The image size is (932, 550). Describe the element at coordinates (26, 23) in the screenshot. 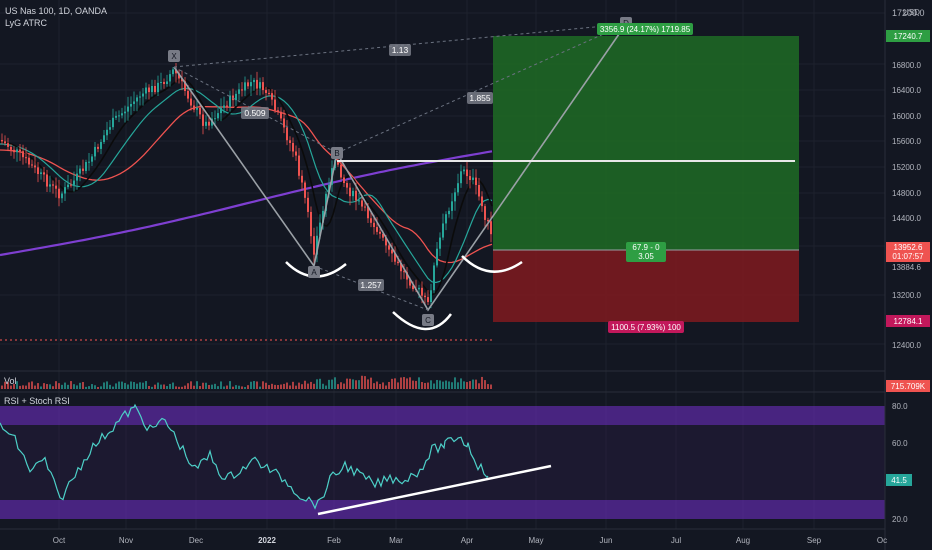

I see `indicator-label: LyG ATRC` at that location.